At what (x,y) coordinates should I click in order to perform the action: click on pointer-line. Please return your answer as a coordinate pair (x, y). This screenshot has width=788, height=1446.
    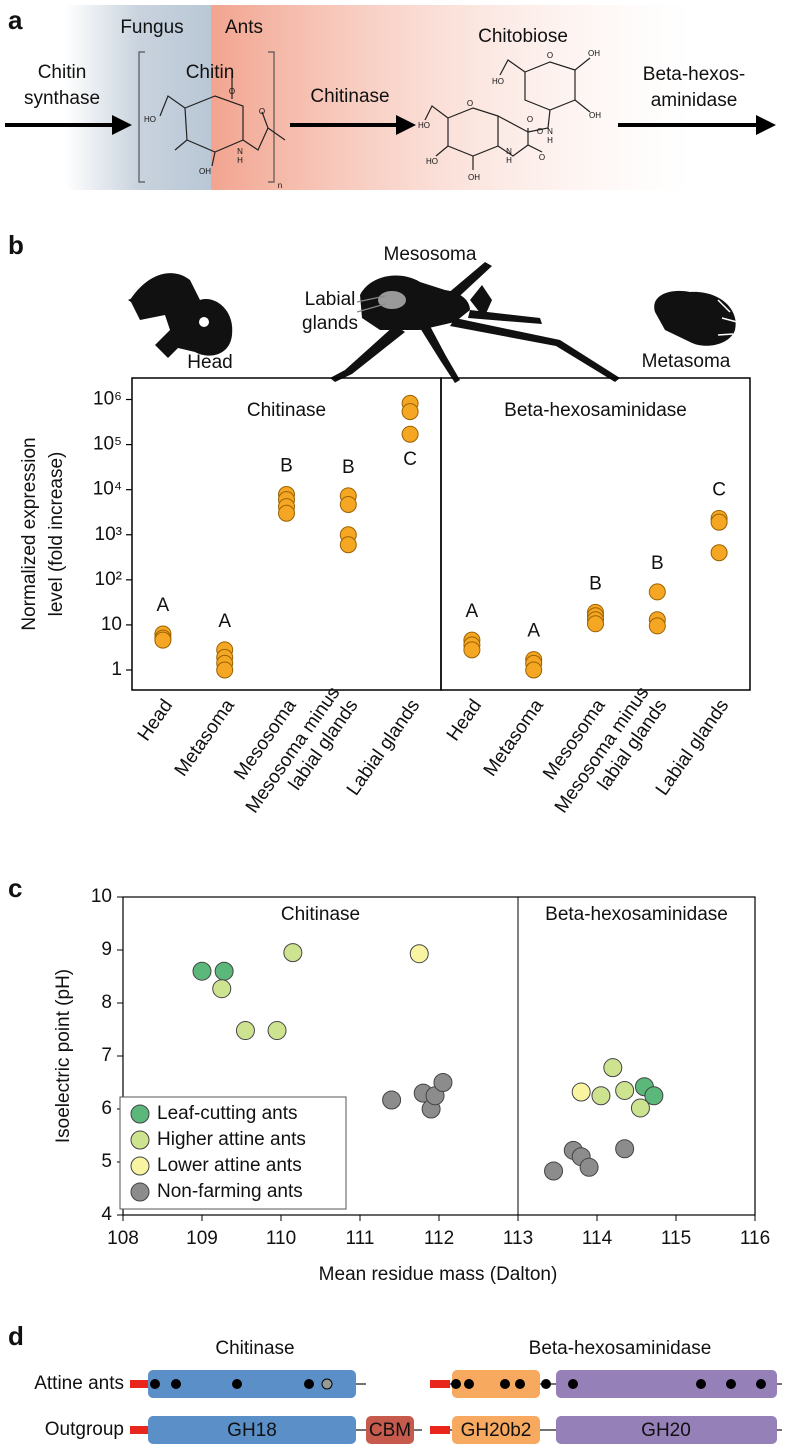
    Looking at the image, I should click on (371, 304).